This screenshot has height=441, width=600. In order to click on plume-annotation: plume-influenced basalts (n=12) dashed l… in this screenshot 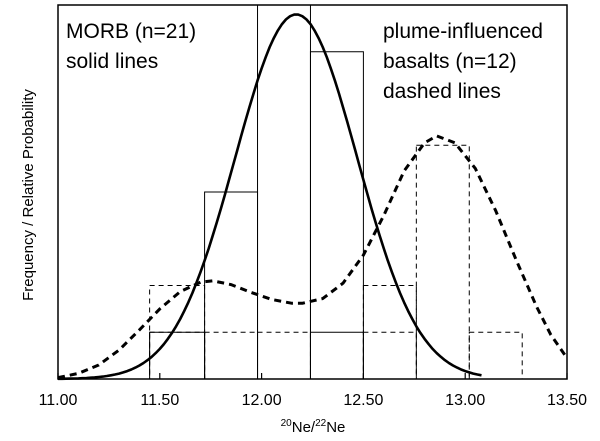, I will do `click(463, 61)`.